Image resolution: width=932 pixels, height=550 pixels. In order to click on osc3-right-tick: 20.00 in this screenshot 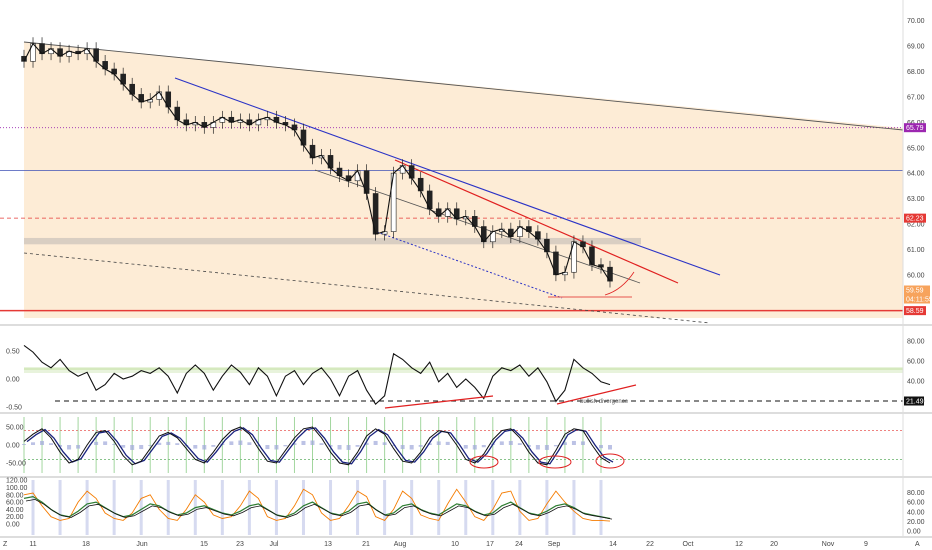, I will do `click(916, 522)`.